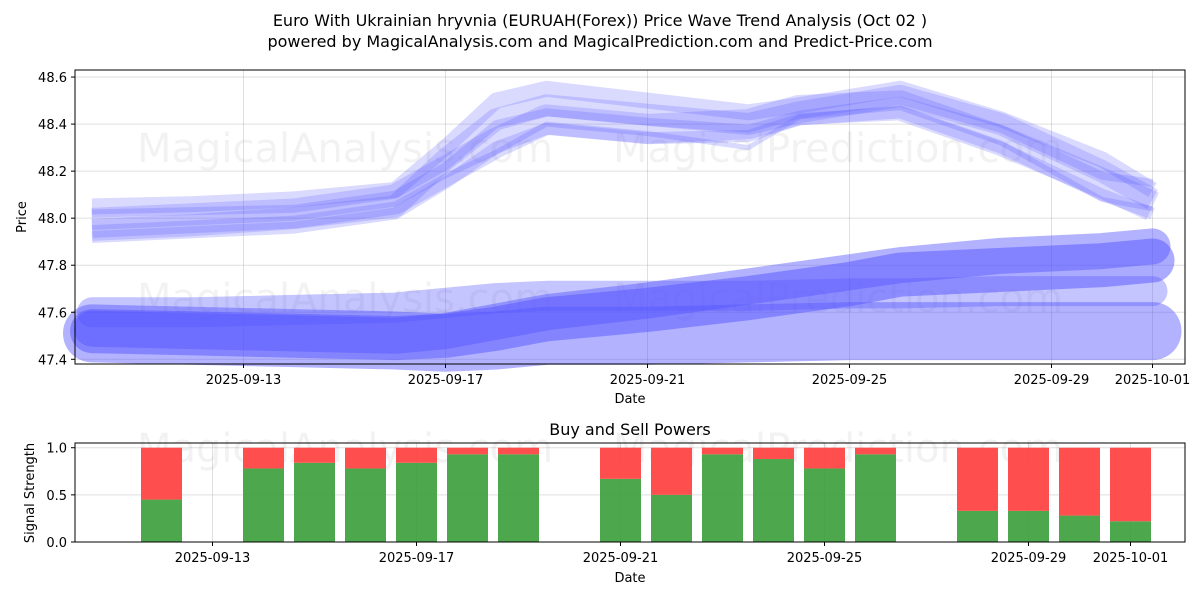  I want to click on signal-y-tick-label: 0.5, so click(56, 496).